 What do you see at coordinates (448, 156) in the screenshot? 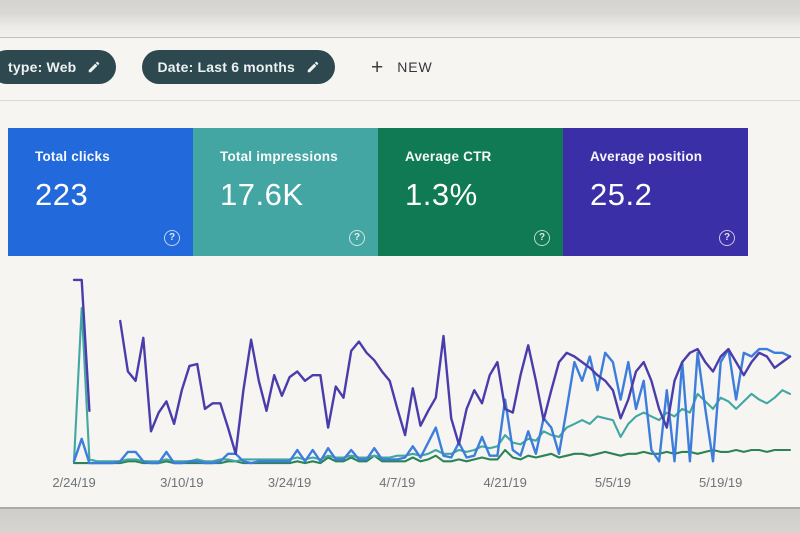
I see `card-label: Average CTR` at bounding box center [448, 156].